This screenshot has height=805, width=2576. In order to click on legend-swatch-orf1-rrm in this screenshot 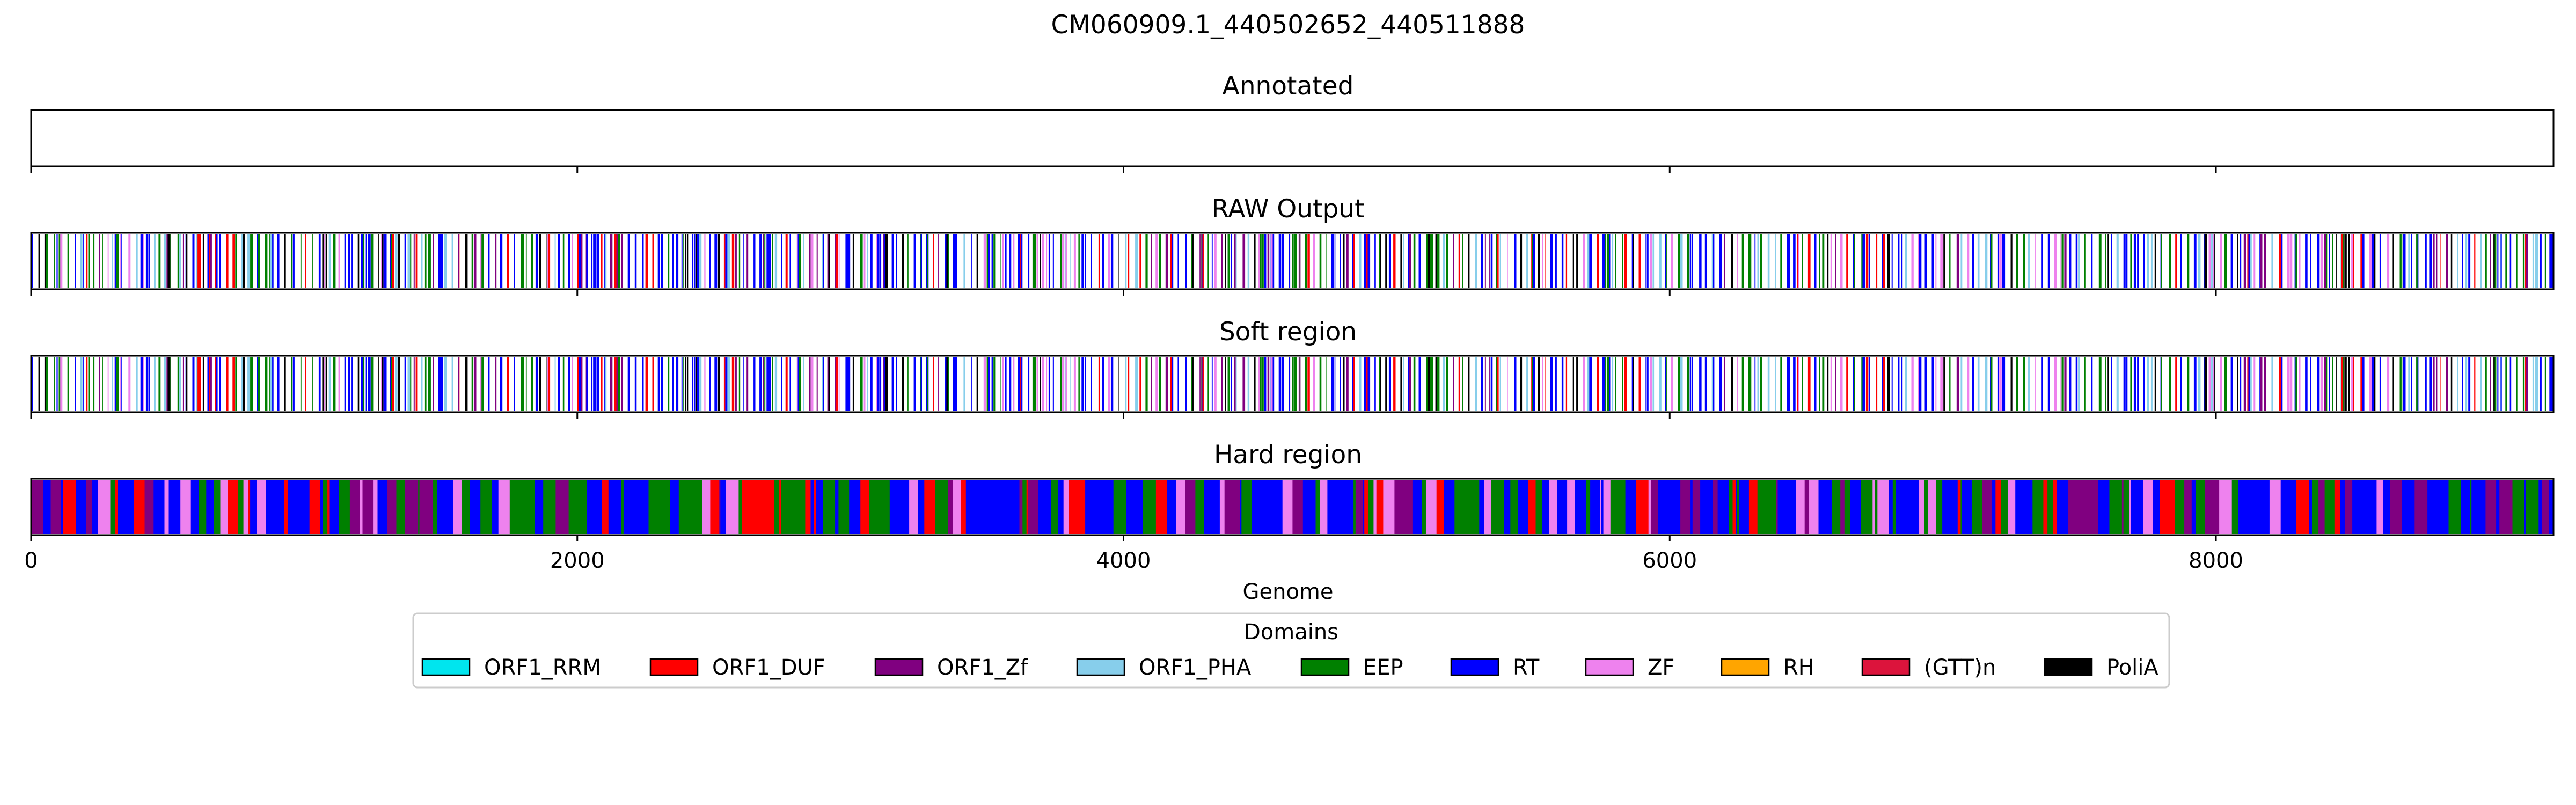, I will do `click(446, 667)`.